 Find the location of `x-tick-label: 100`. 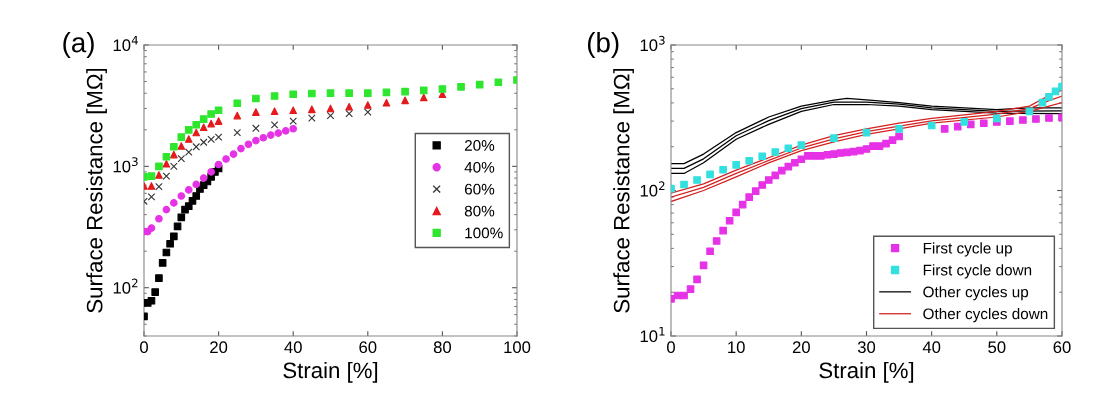

x-tick-label: 100 is located at coordinates (517, 347).